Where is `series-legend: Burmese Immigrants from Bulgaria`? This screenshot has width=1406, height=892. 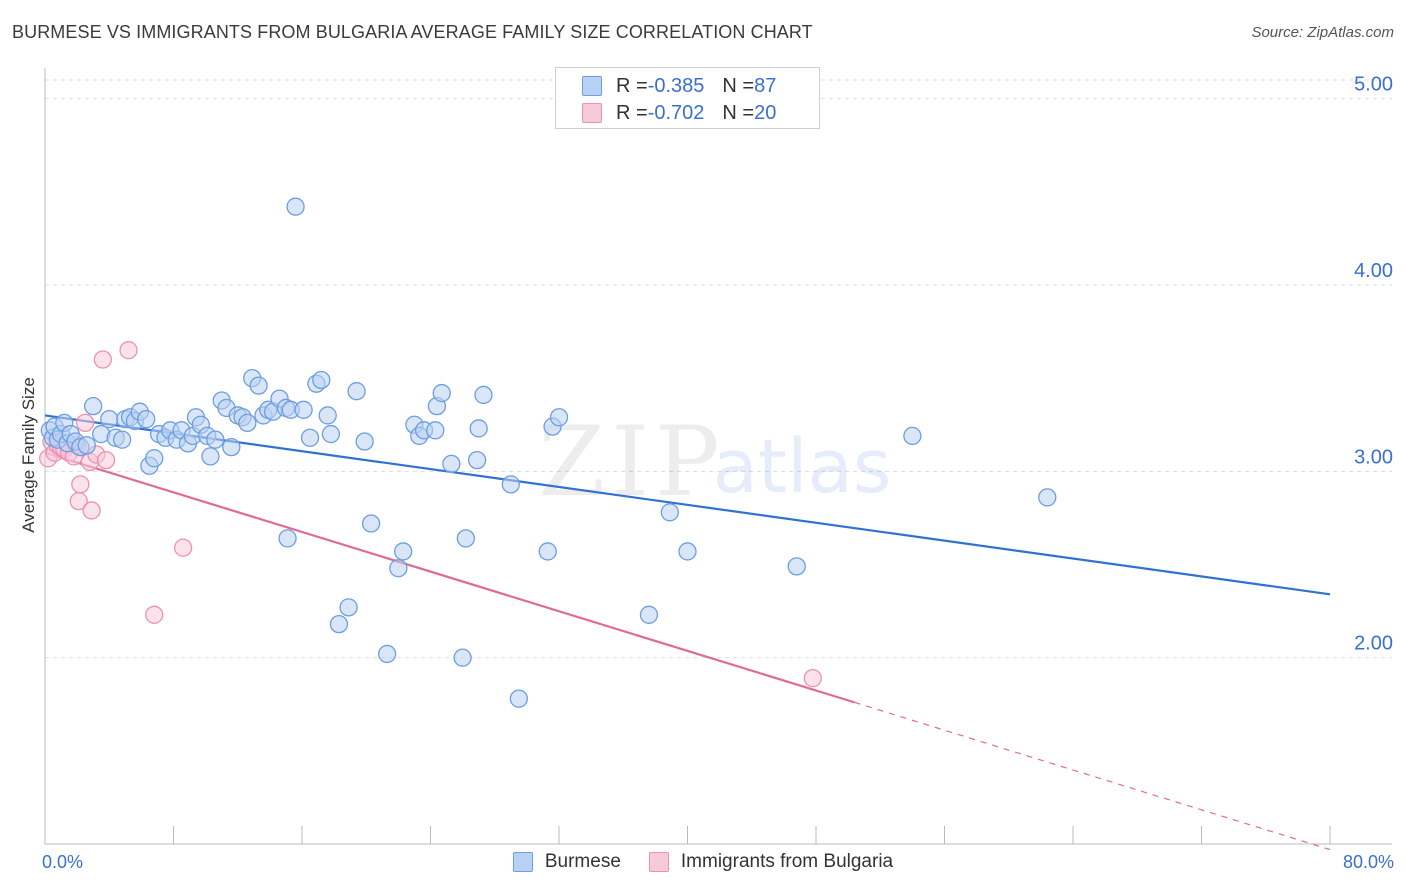 series-legend: Burmese Immigrants from Bulgaria is located at coordinates (703, 862).